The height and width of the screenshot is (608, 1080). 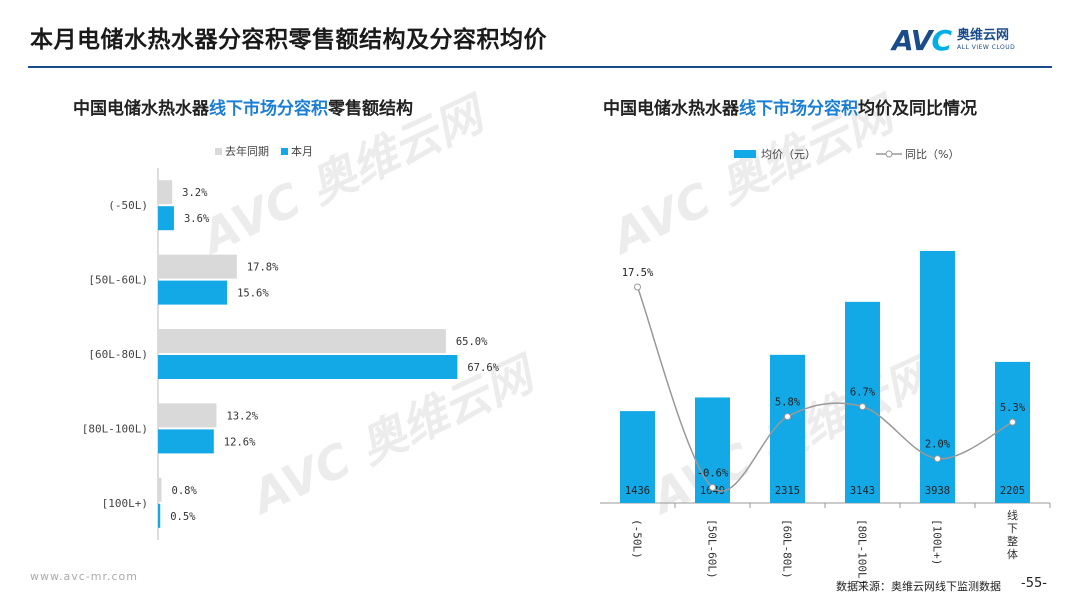 What do you see at coordinates (1012, 491) in the screenshot?
I see `data-label-price: 2205` at bounding box center [1012, 491].